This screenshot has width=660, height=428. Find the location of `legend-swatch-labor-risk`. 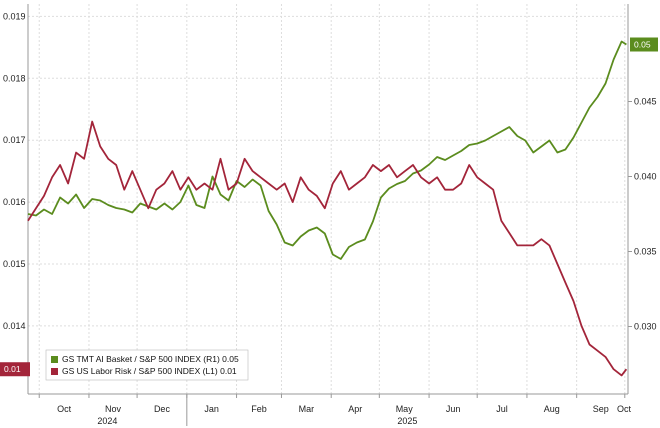

legend-swatch-labor-risk is located at coordinates (54, 371).